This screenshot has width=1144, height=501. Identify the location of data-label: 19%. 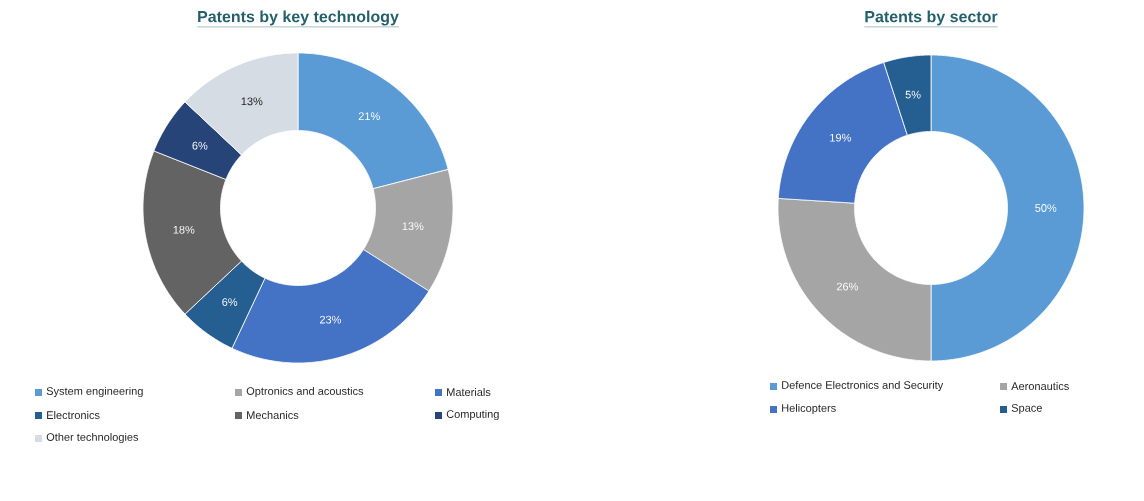
(840, 137).